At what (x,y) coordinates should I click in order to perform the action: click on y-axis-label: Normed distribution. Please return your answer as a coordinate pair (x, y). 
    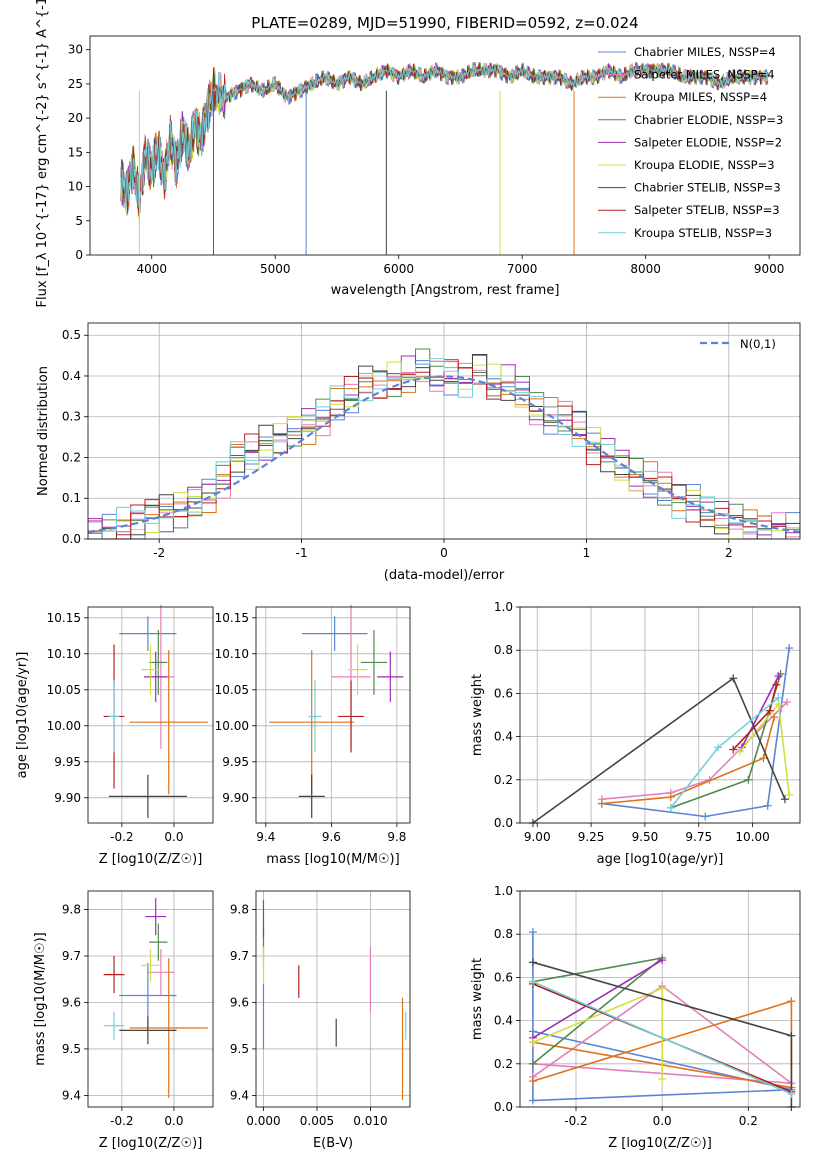
    Looking at the image, I should click on (43, 431).